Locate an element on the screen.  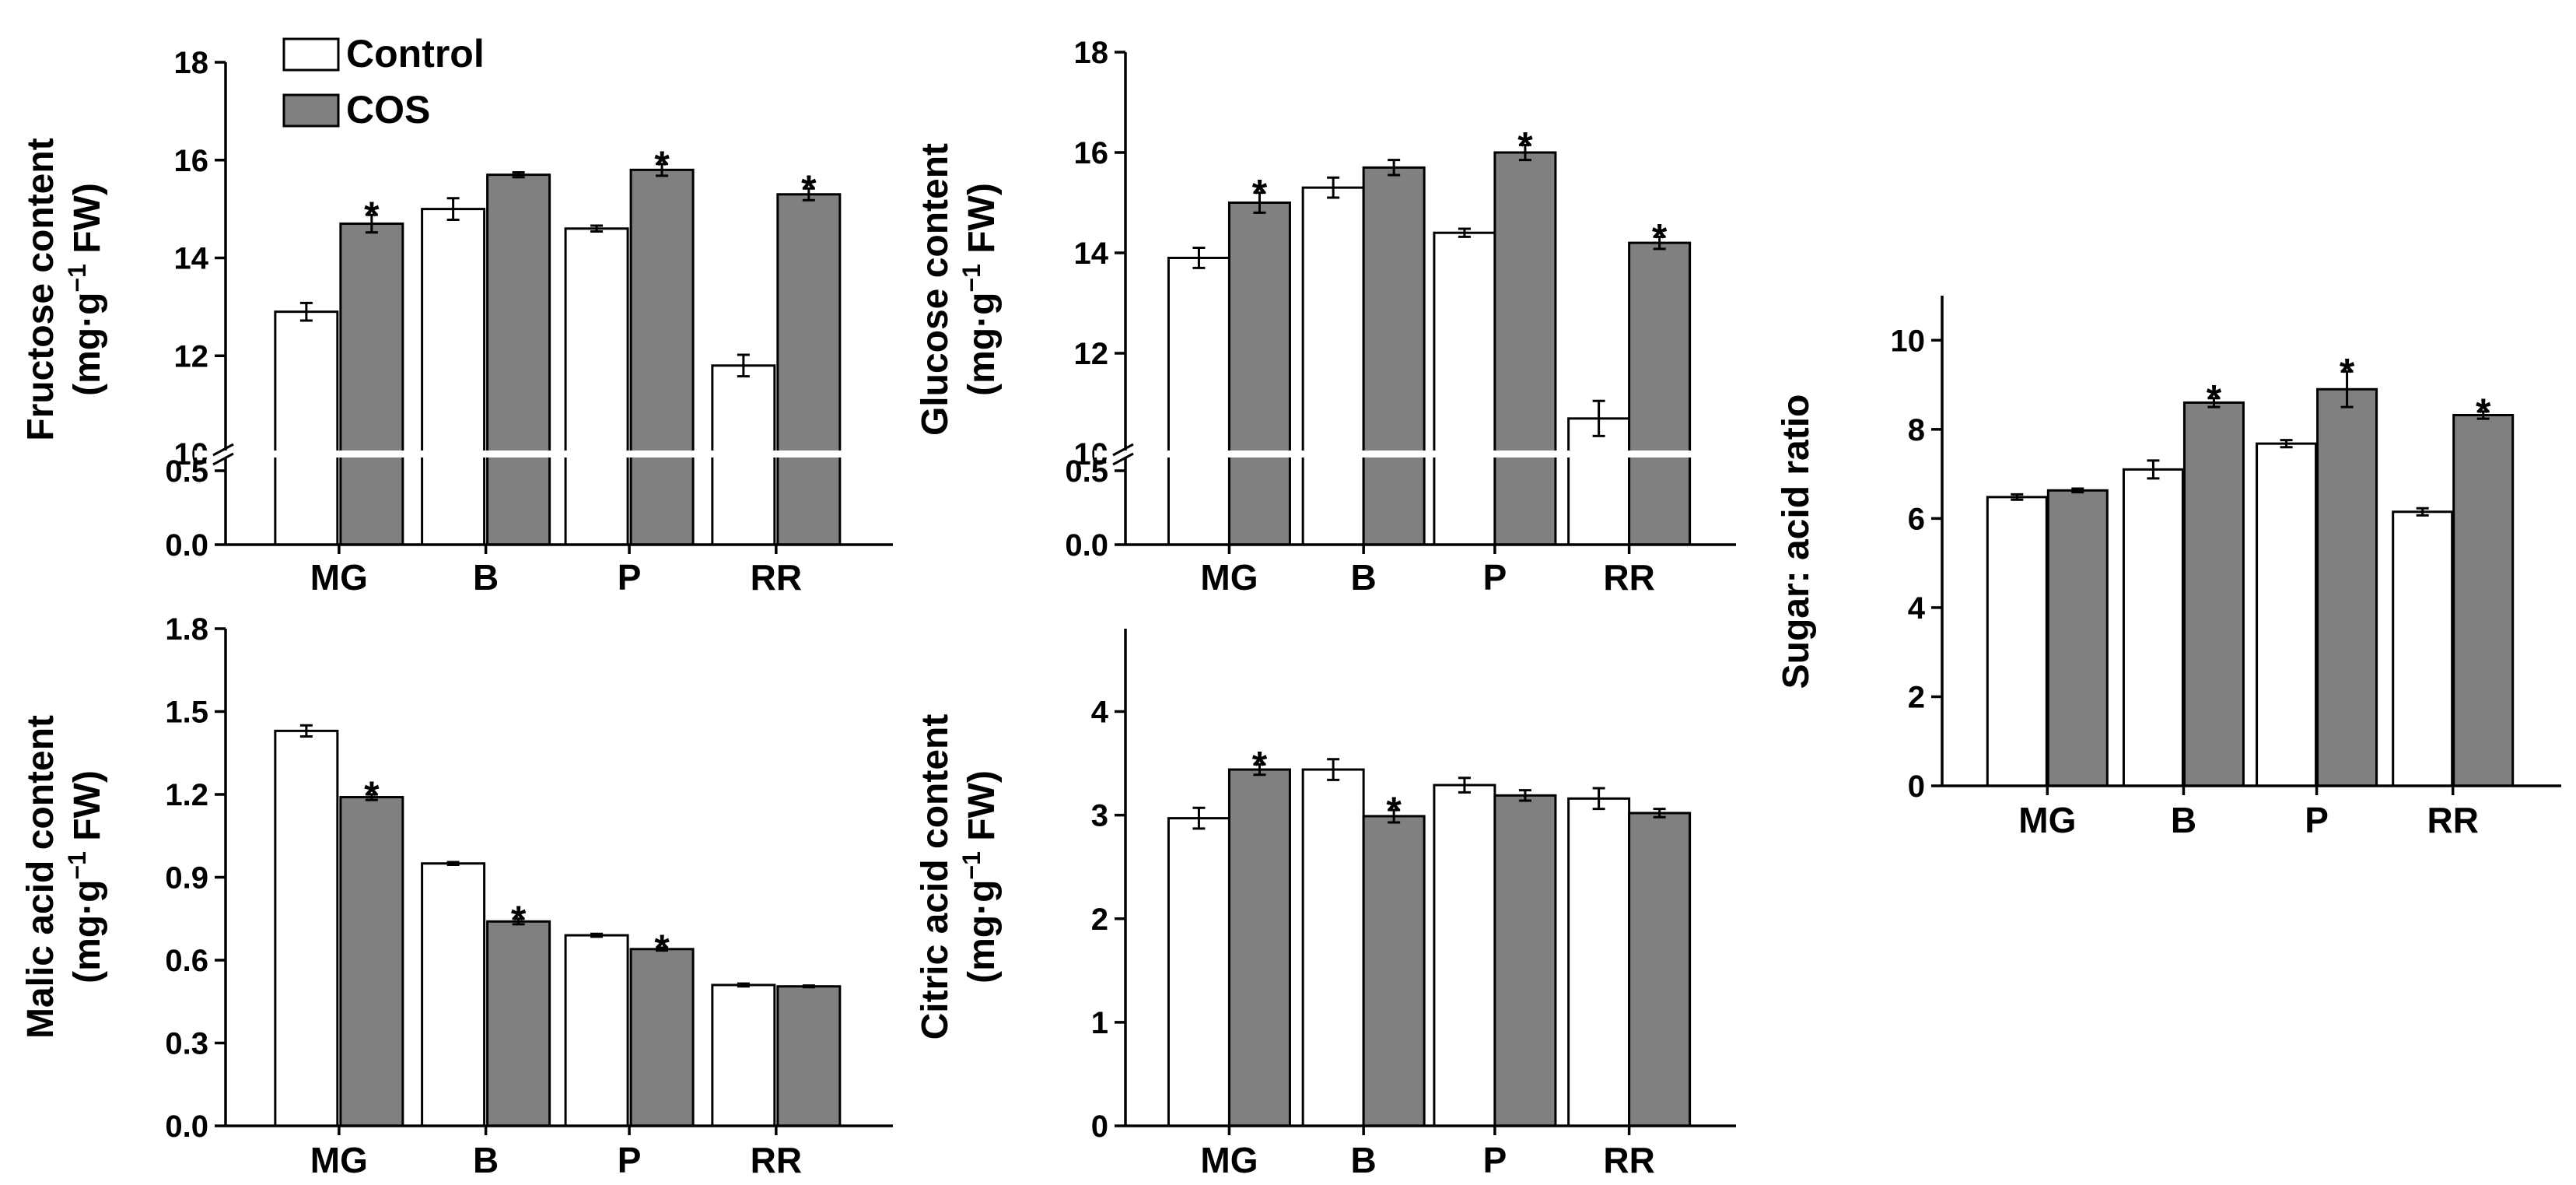
bar-control-rr is located at coordinates (1599, 481).